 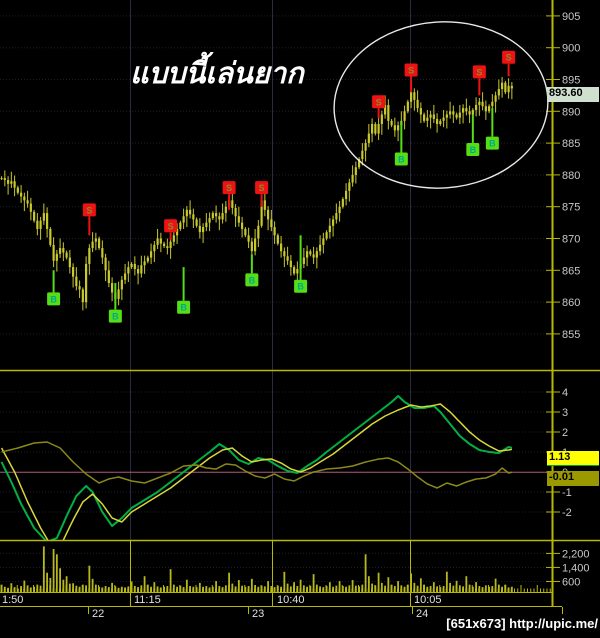 I want to click on volume-tick-label: 600, so click(x=571, y=582).